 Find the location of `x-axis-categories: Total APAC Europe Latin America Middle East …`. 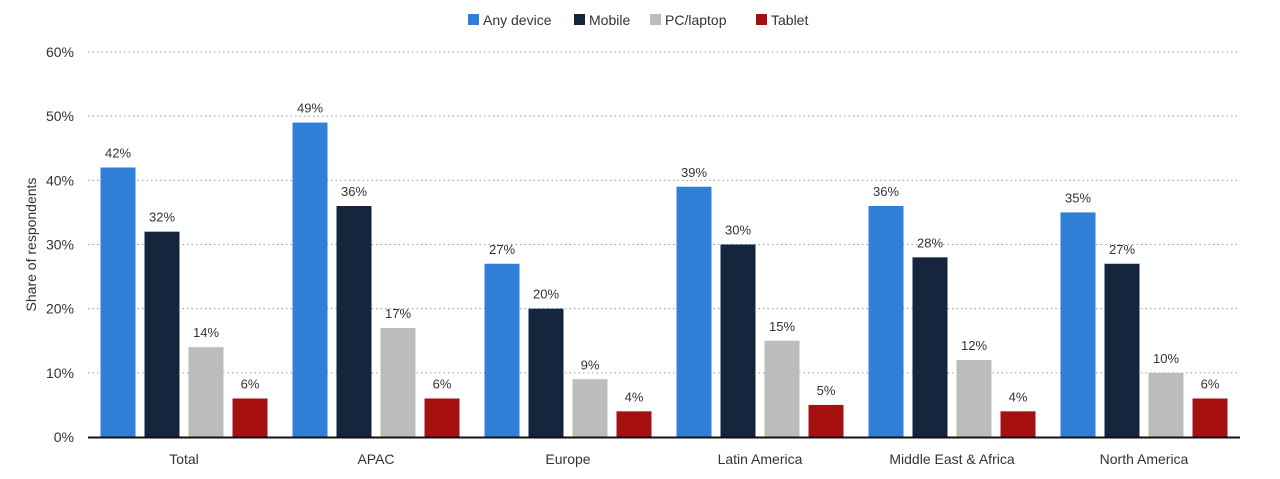

x-axis-categories: Total APAC Europe Latin America Middle East … is located at coordinates (678, 459).